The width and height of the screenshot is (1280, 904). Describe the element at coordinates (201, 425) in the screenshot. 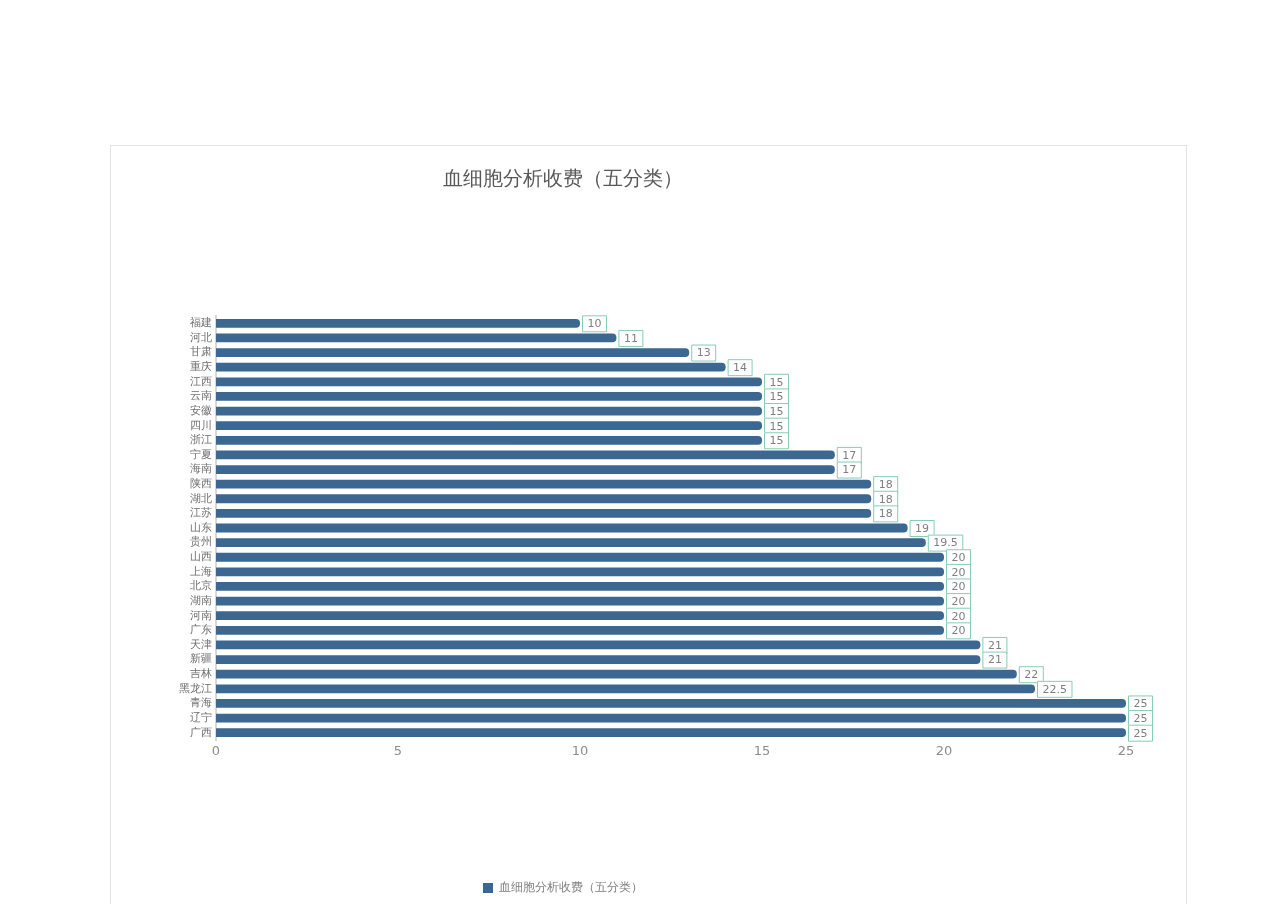

I see `y-tick-label: 四川` at that location.